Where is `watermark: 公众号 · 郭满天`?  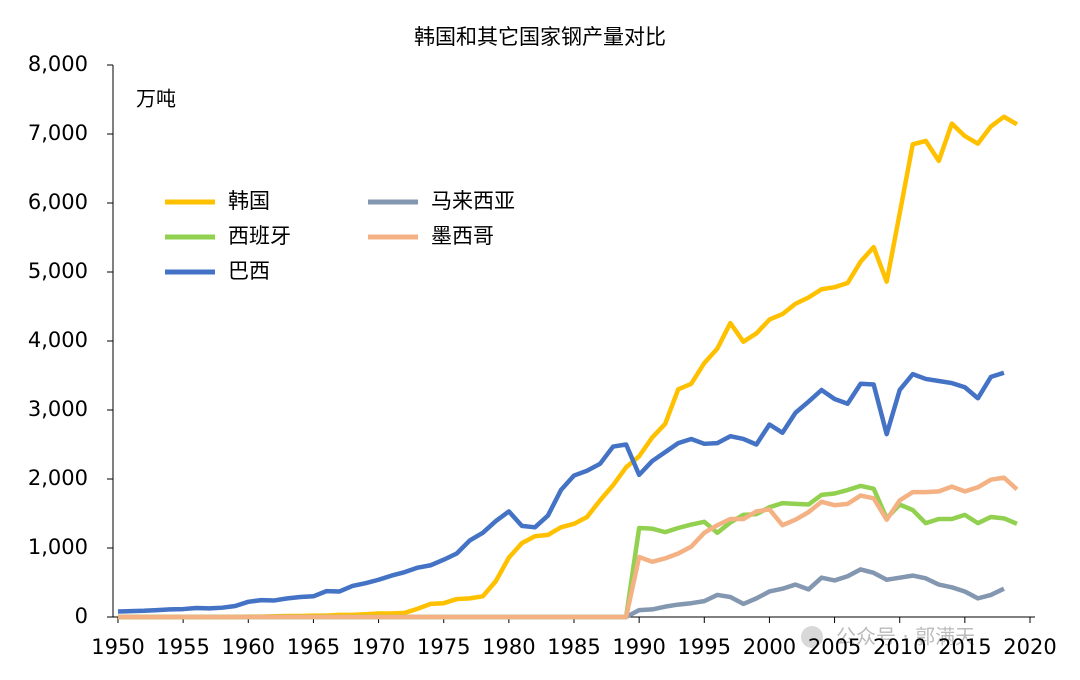 watermark: 公众号 · 郭满天 is located at coordinates (905, 637).